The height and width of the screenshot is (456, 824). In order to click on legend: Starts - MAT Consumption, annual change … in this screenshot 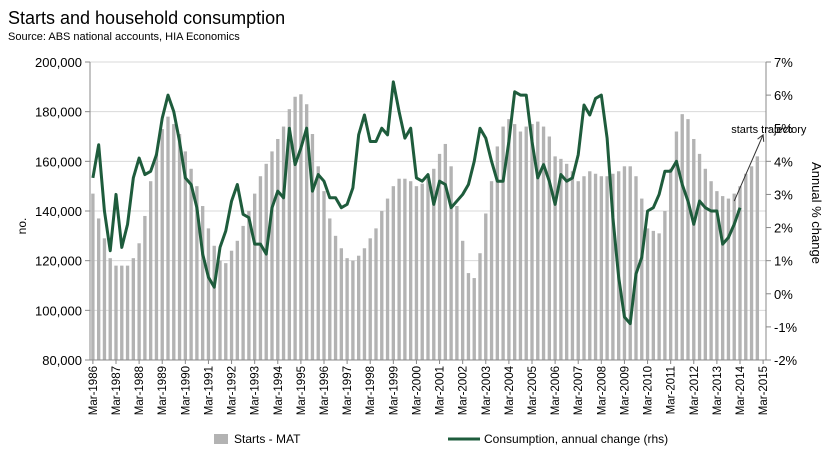, I will do `click(441, 439)`.